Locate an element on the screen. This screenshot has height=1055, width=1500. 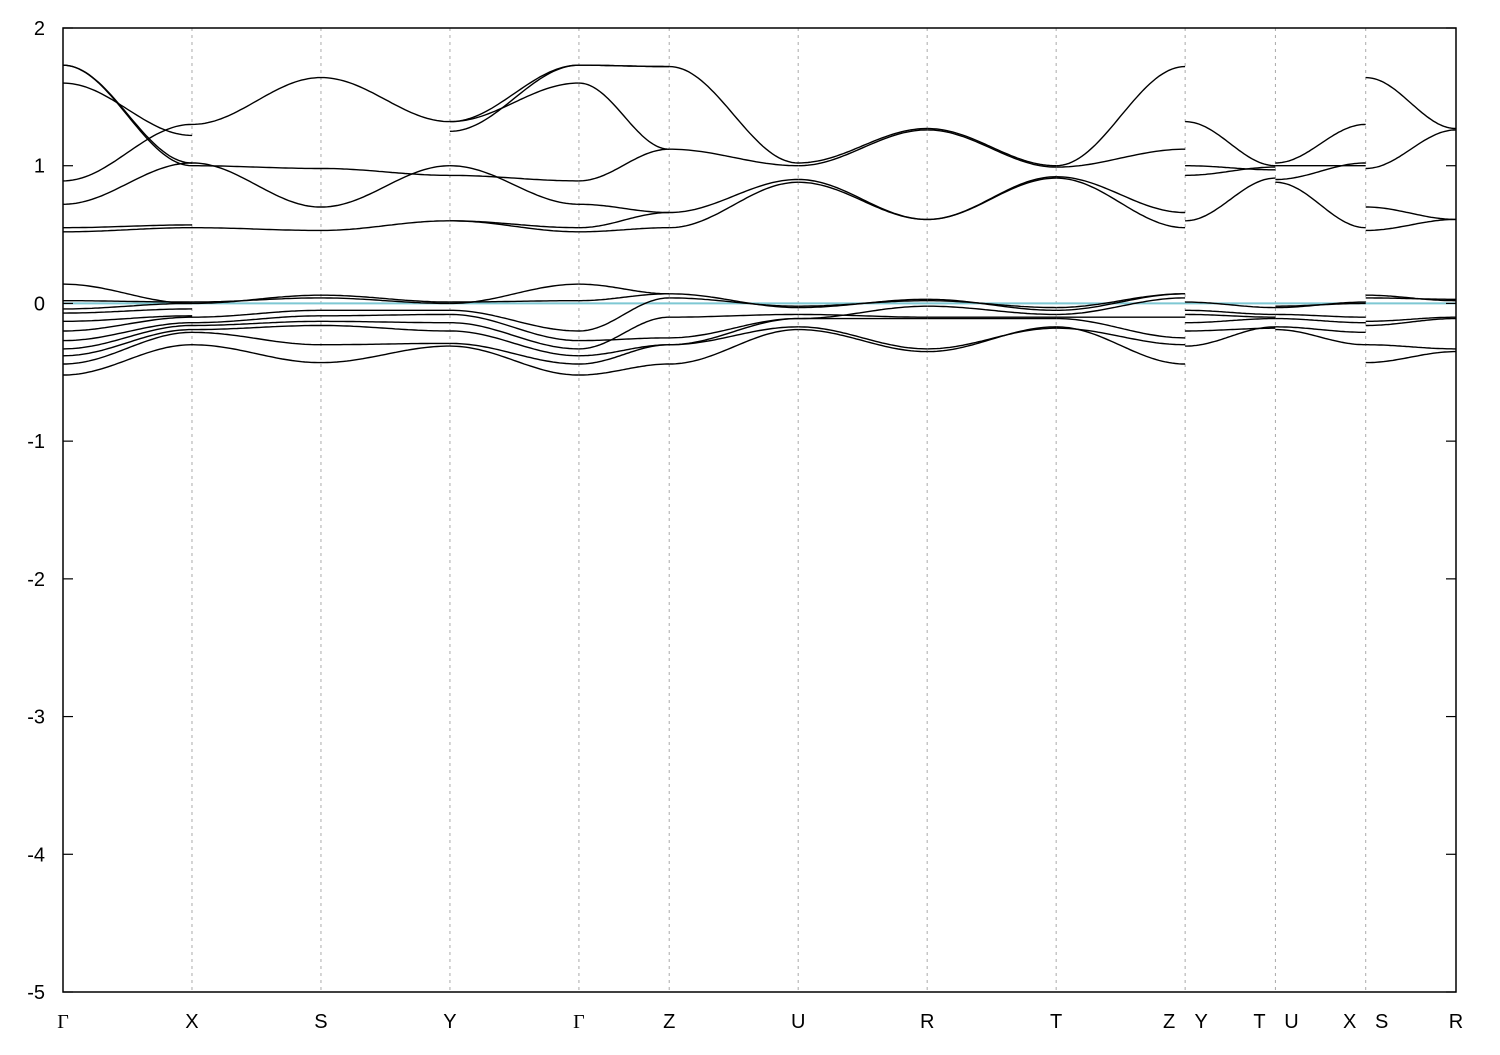
band-Y-Γ-10 is located at coordinates (514, 185).